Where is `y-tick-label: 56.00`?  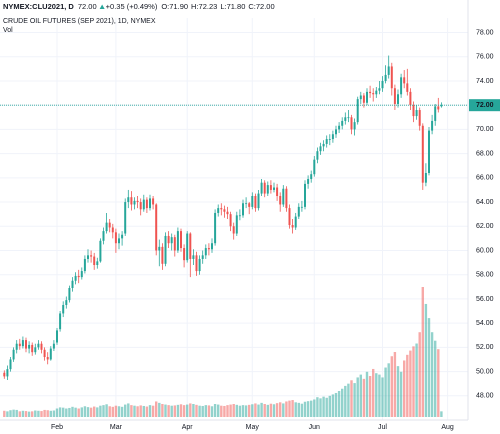 y-tick-label: 56.00 is located at coordinates (485, 299).